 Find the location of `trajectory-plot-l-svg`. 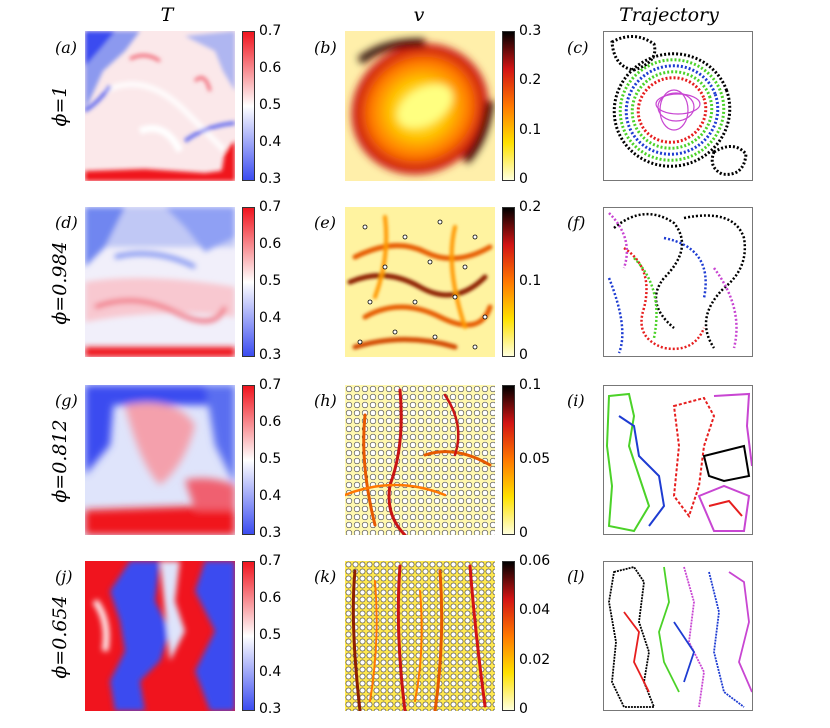

trajectory-plot-l-svg is located at coordinates (680, 636).